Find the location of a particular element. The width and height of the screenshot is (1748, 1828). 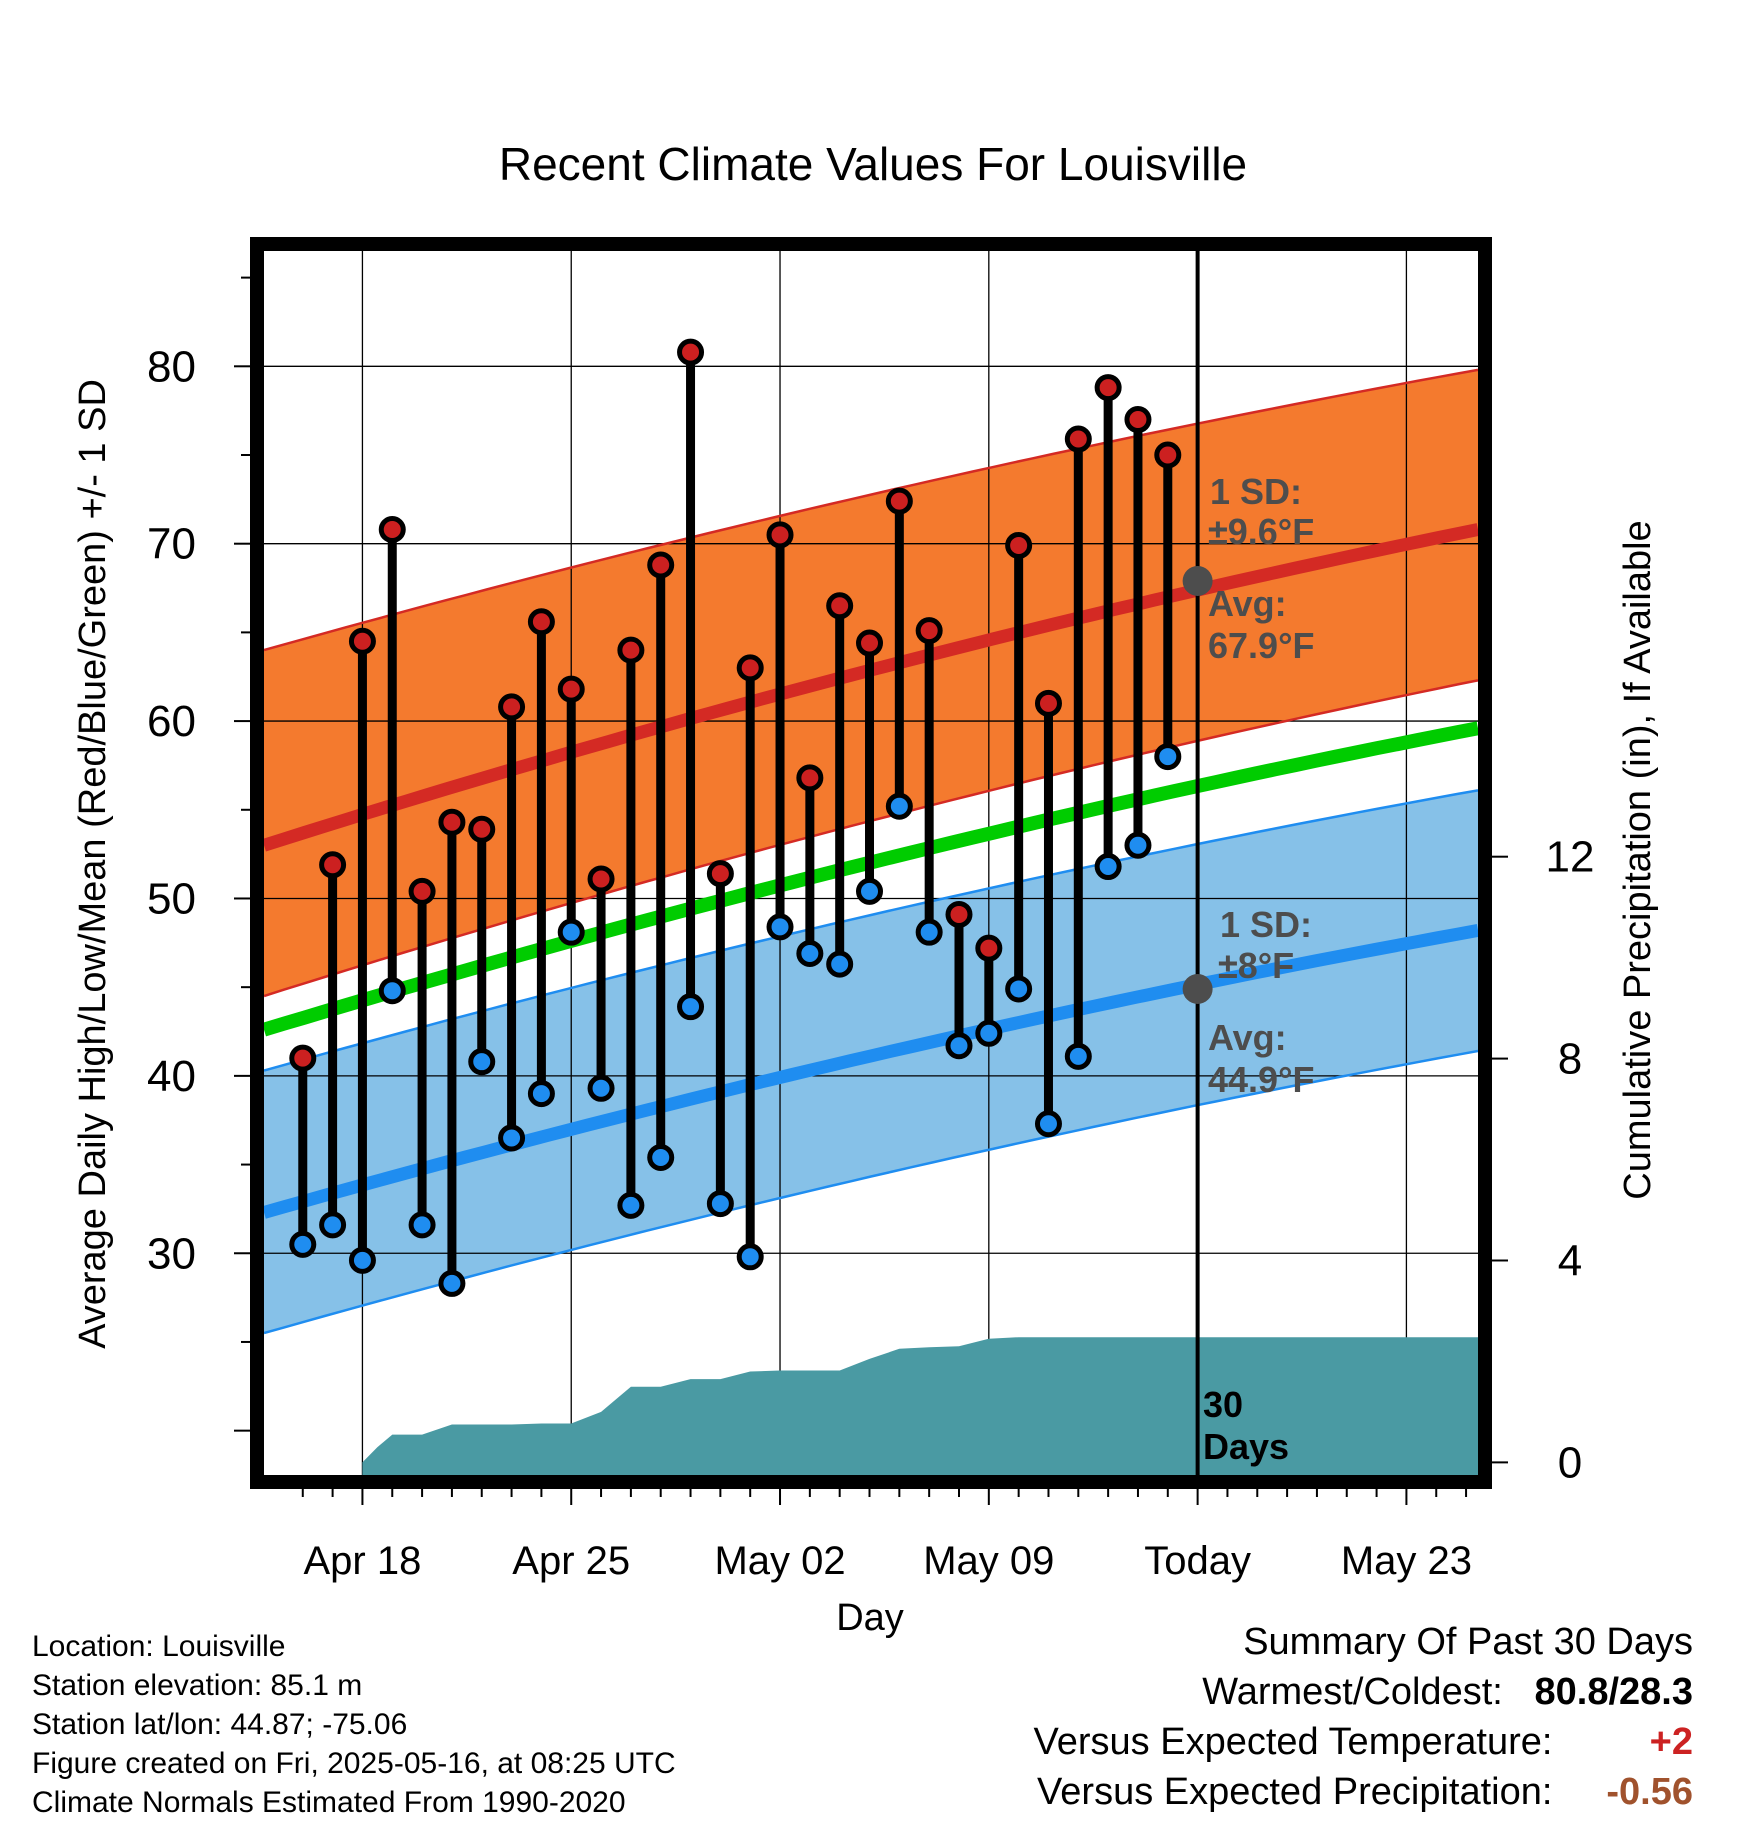

y2-tick-label: 12 is located at coordinates (1570, 857).